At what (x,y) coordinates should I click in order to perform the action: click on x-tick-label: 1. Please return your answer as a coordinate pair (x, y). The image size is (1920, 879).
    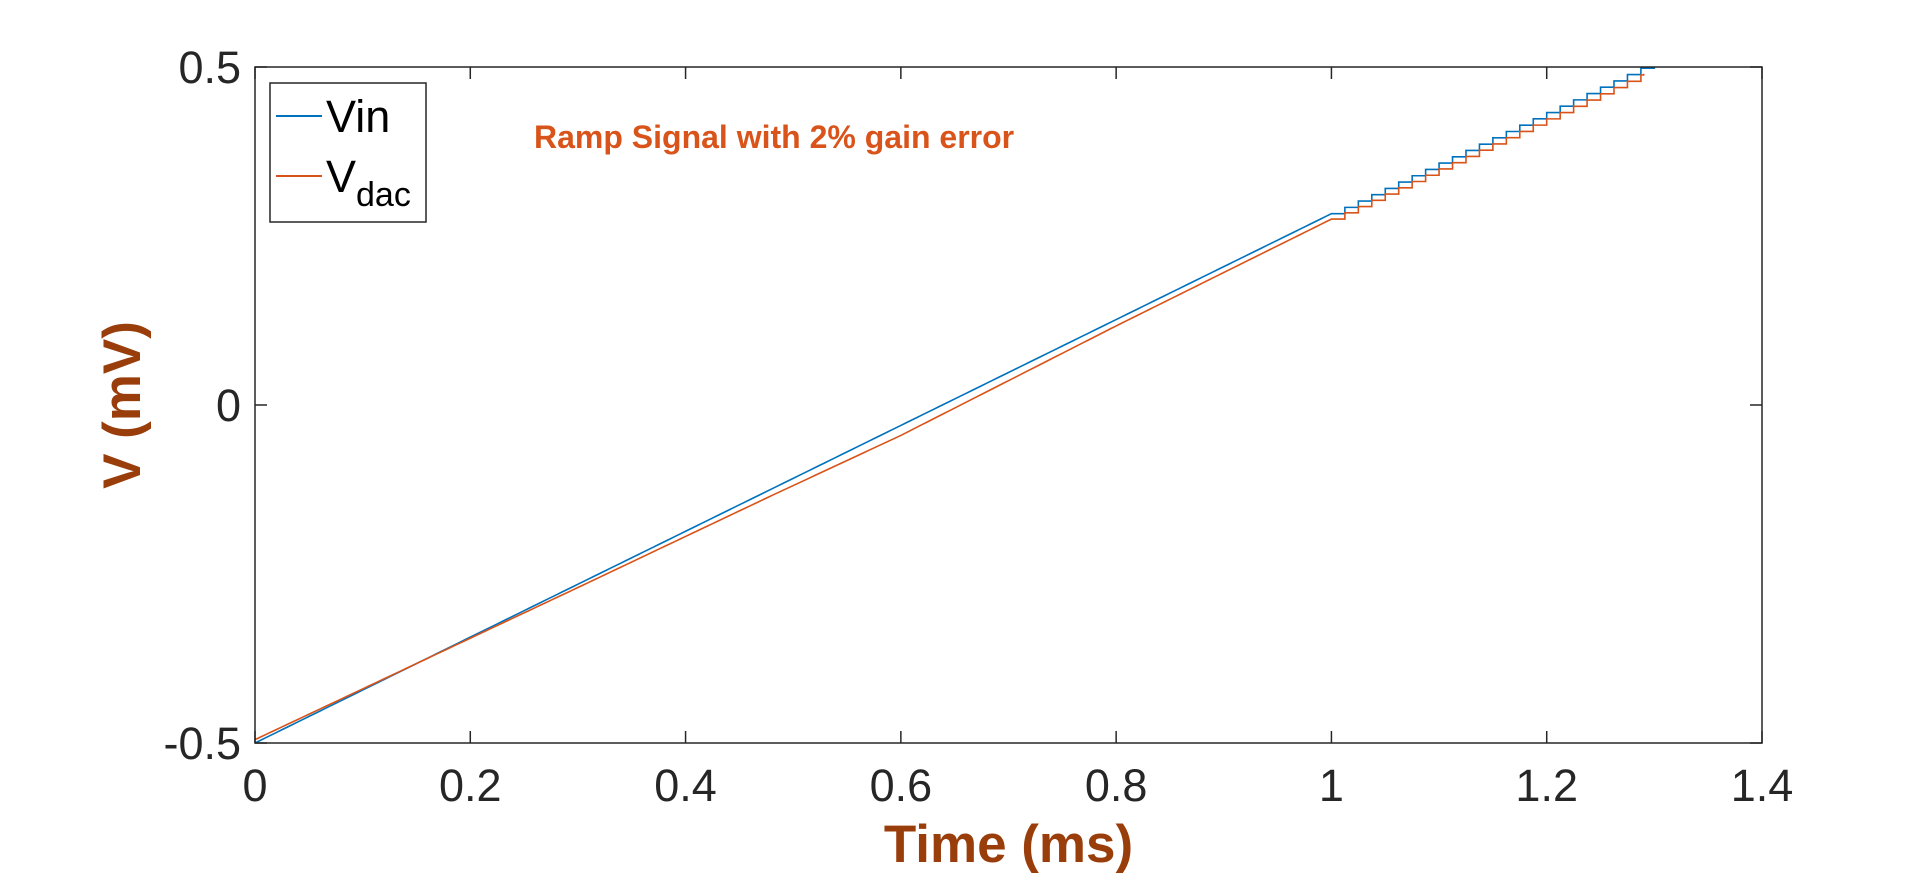
    Looking at the image, I should click on (1331, 785).